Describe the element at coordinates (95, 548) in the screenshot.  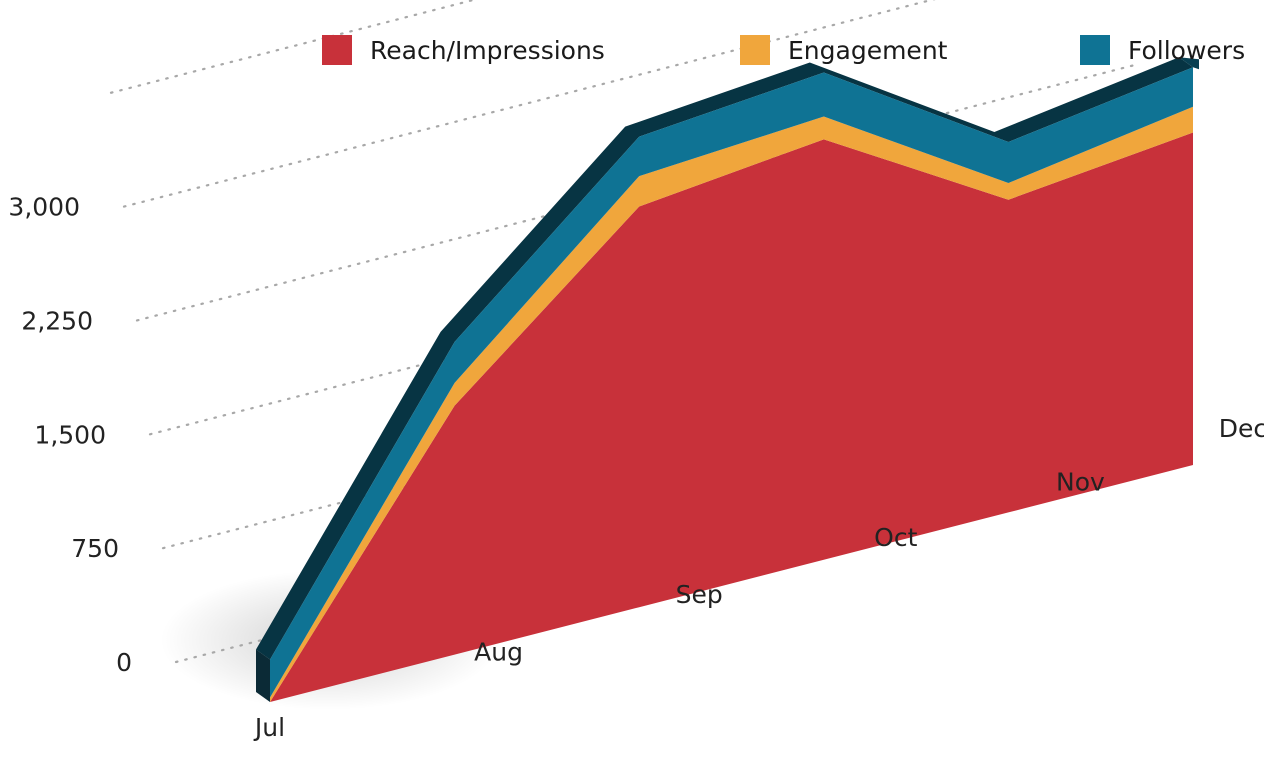
I see `y-tick-label: 750` at that location.